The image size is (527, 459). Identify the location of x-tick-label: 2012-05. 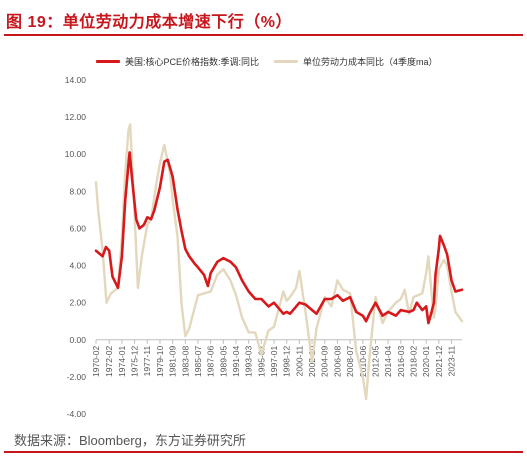
(375, 361).